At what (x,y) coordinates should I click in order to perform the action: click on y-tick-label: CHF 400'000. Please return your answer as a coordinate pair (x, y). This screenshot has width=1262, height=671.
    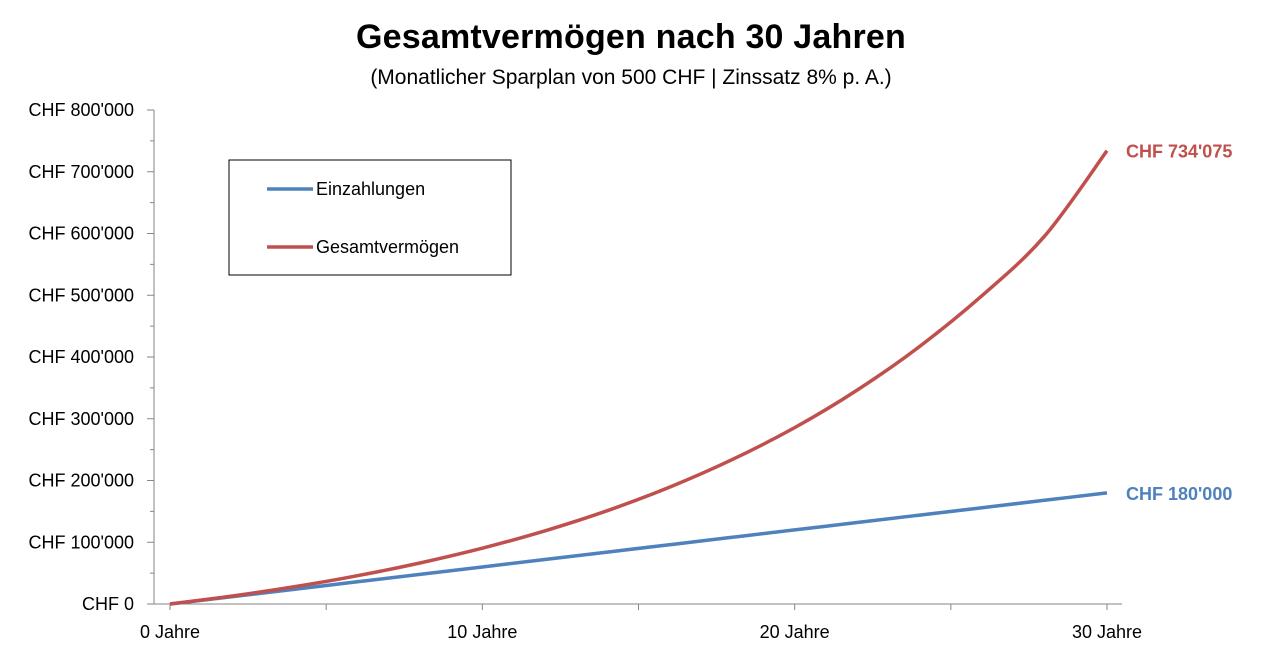
    Looking at the image, I should click on (82, 357).